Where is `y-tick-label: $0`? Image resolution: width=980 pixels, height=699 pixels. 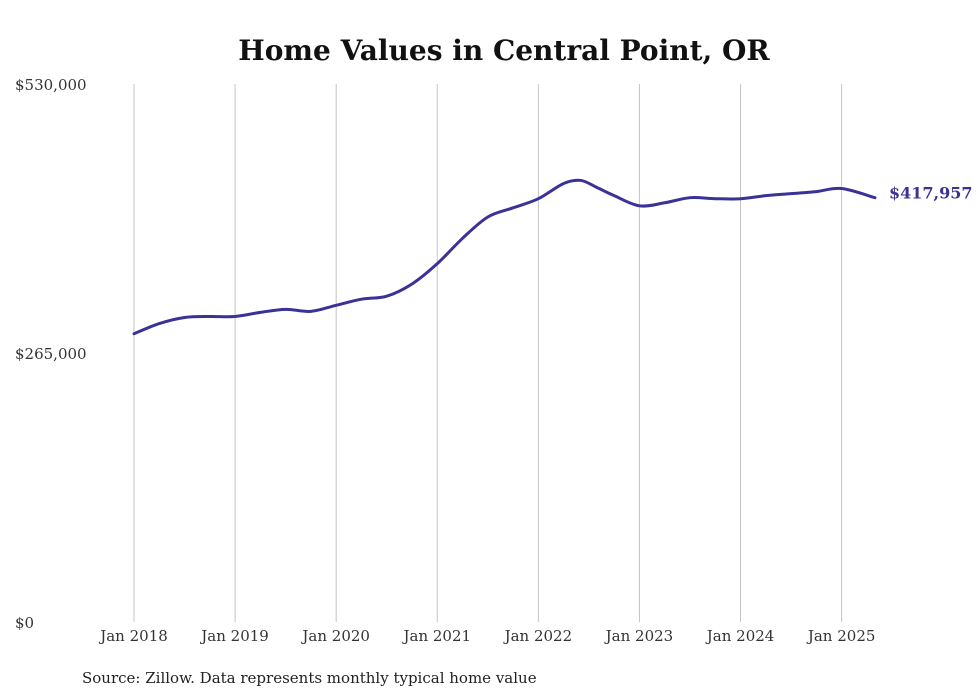 y-tick-label: $0 is located at coordinates (24, 623).